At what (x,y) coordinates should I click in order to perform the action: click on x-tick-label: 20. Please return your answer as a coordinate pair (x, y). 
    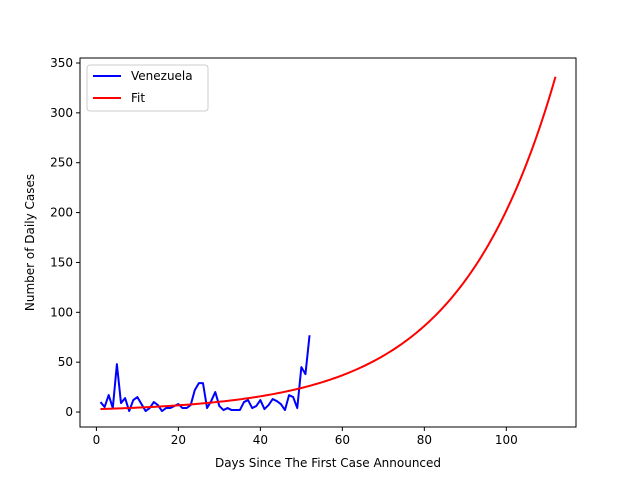
    Looking at the image, I should click on (178, 440).